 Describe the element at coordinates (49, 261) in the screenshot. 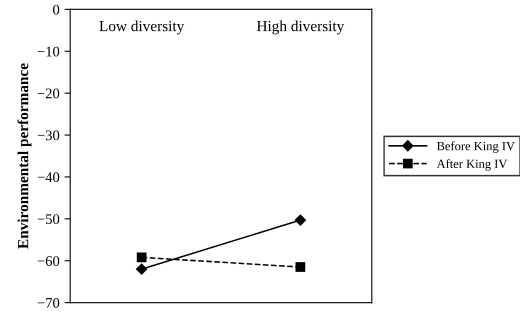

I see `y-tick-label: −60` at that location.